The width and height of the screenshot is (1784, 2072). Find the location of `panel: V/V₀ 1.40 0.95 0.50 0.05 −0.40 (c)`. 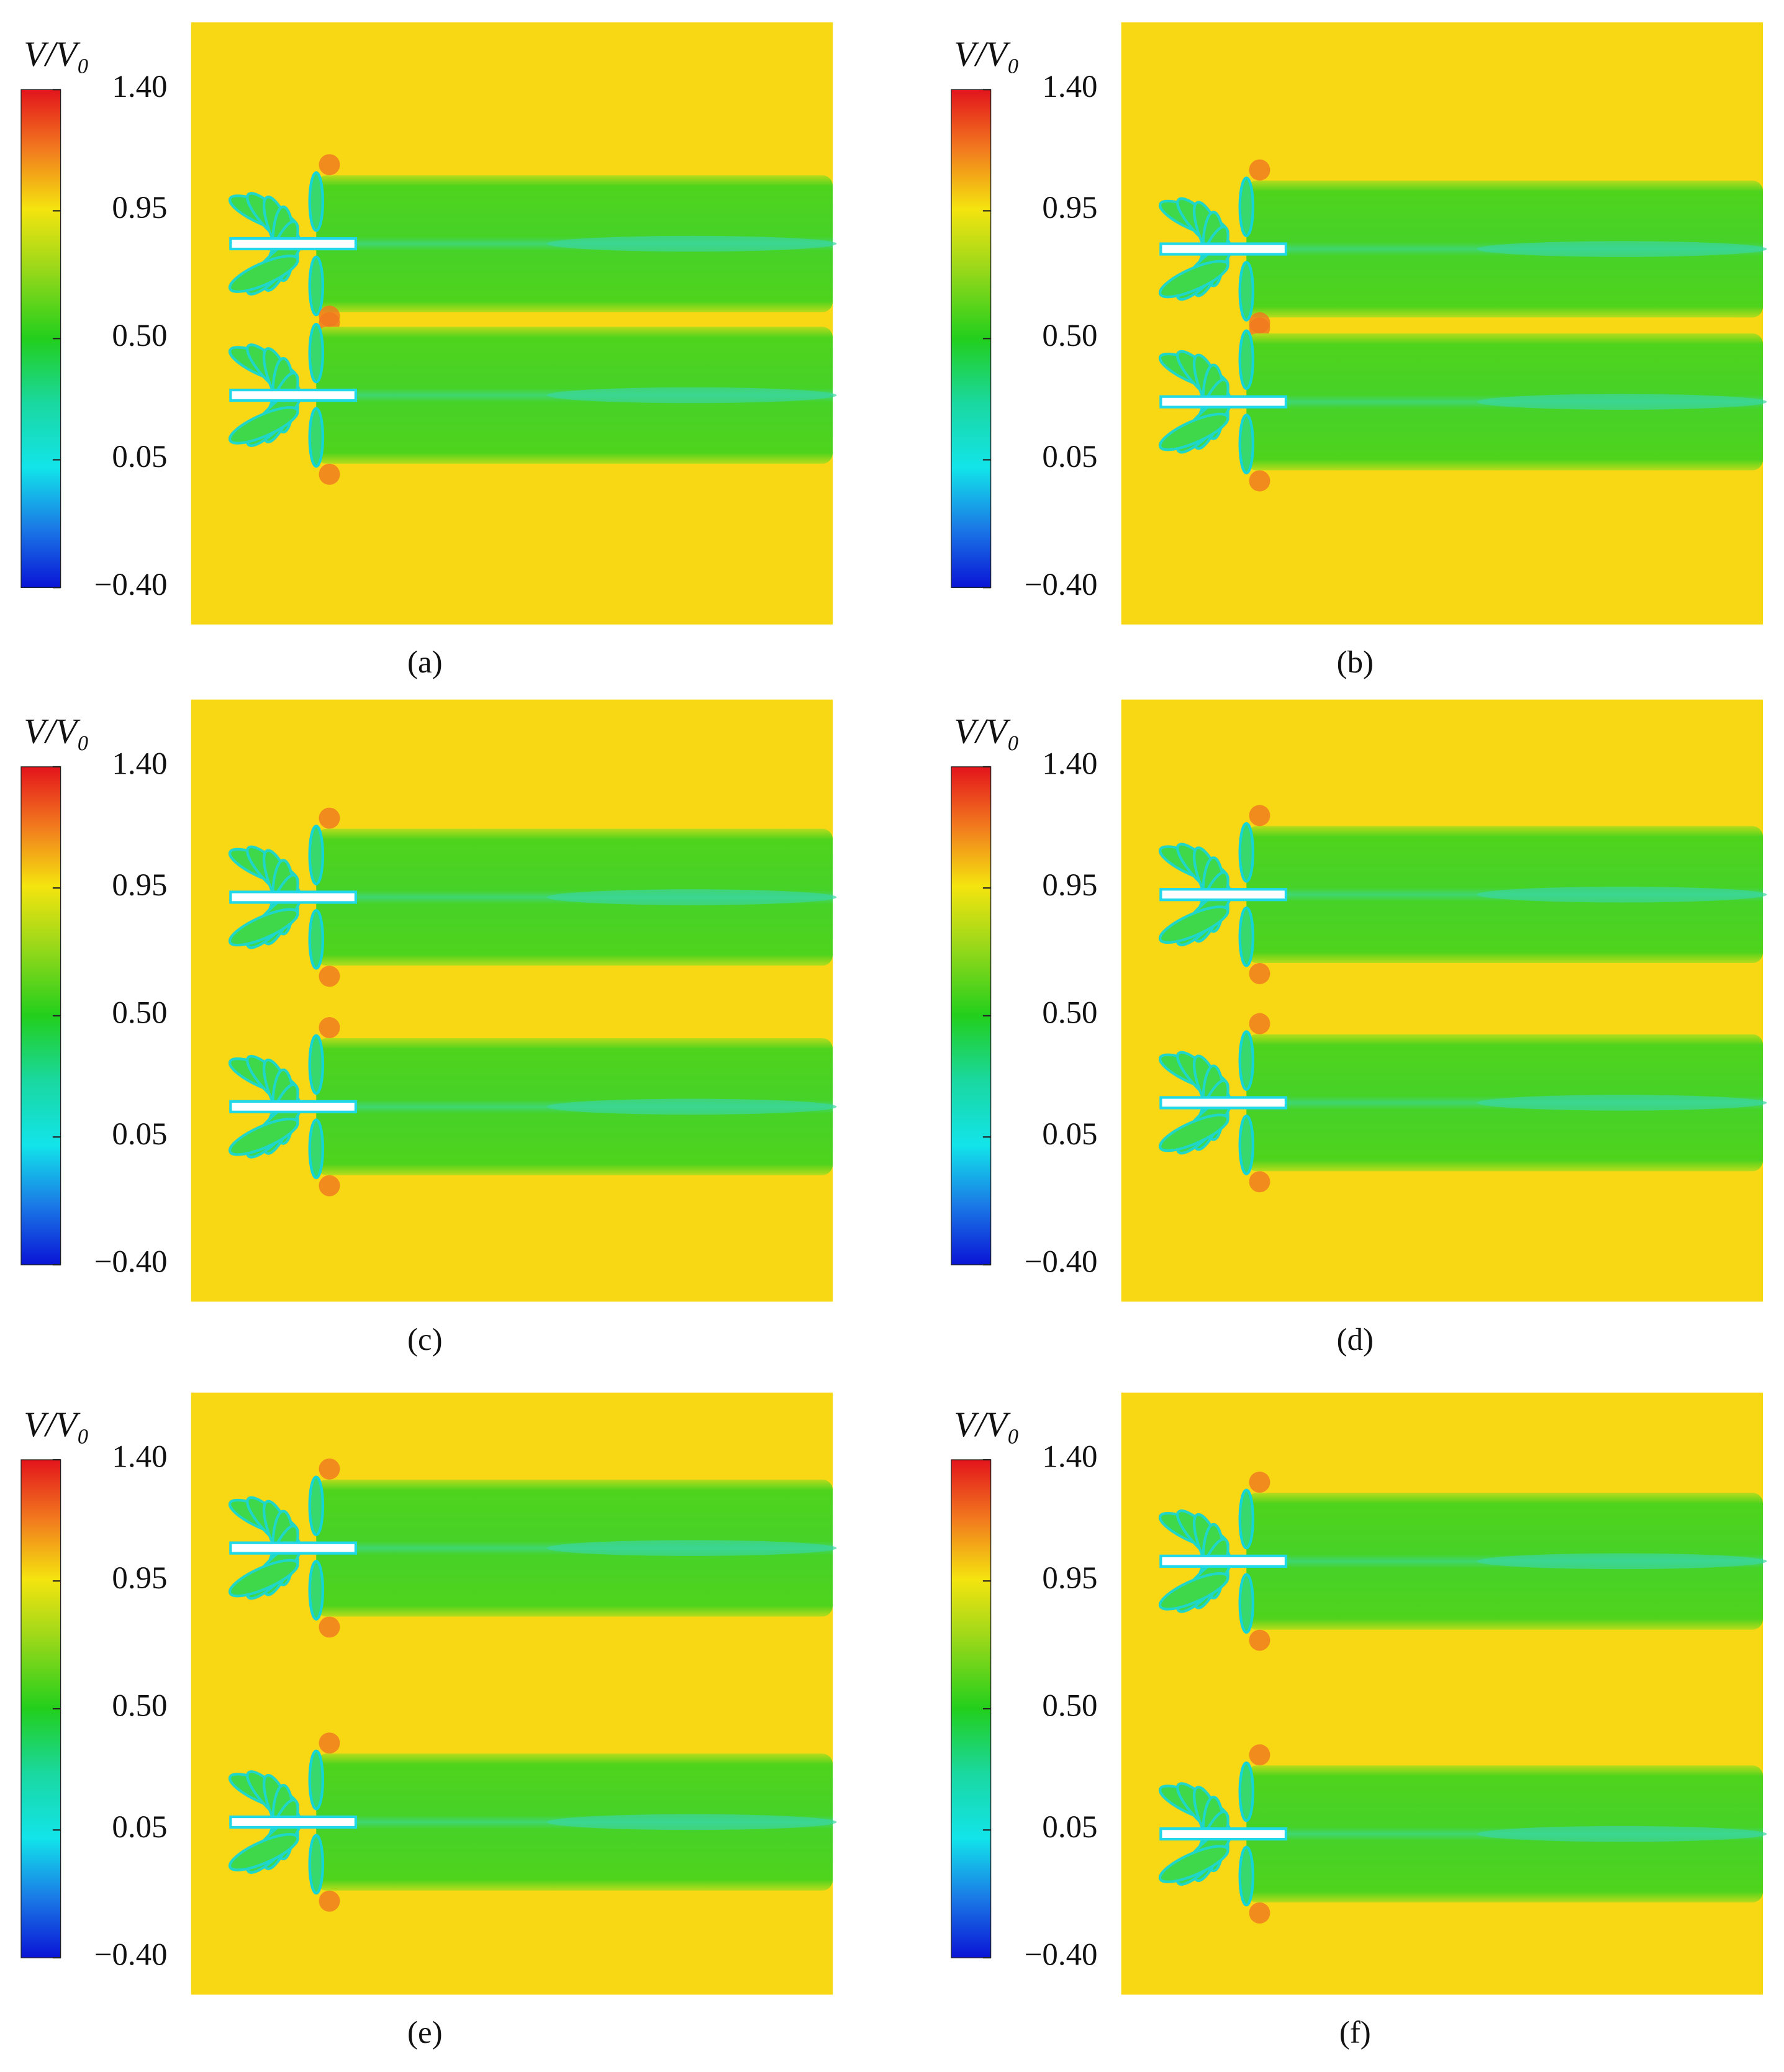

panel: V/V₀ 1.40 0.95 0.50 0.05 −0.40 (c) is located at coordinates (428, 1028).